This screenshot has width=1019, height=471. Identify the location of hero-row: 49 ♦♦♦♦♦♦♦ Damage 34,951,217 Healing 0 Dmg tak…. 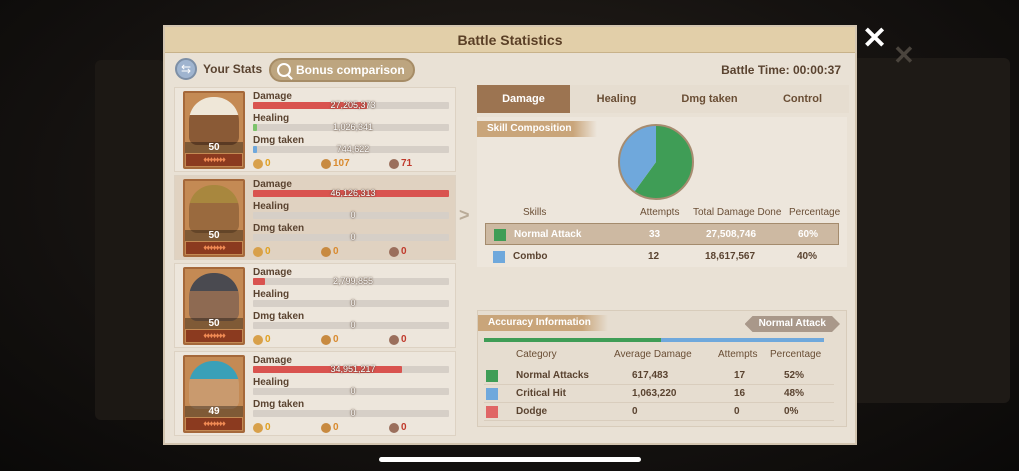
(315, 393).